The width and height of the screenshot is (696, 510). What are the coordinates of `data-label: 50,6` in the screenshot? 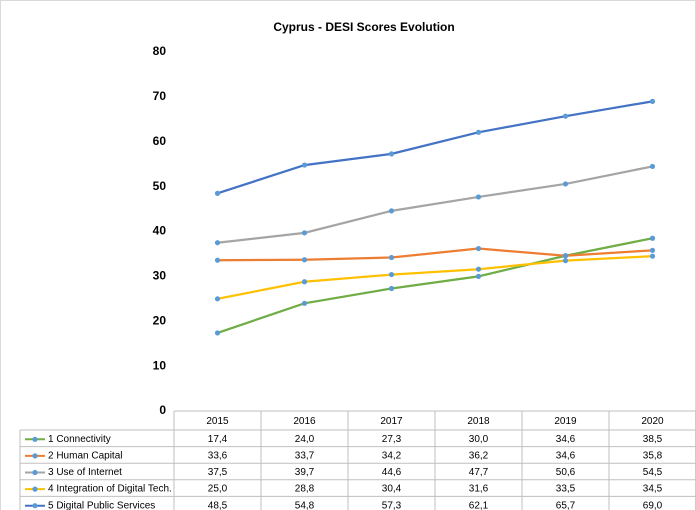 It's located at (566, 472).